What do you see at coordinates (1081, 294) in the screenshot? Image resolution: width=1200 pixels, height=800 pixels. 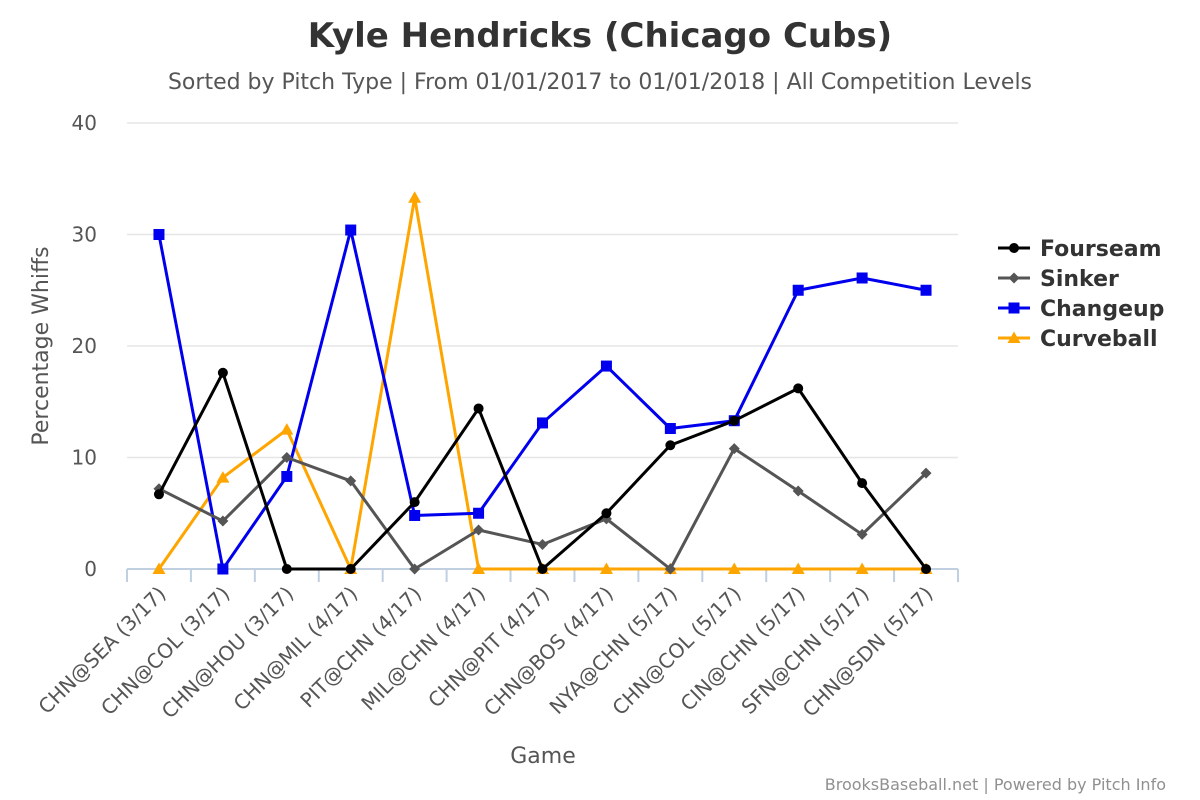 I see `legend: Fourseam Sinker Changeup Curveball` at bounding box center [1081, 294].